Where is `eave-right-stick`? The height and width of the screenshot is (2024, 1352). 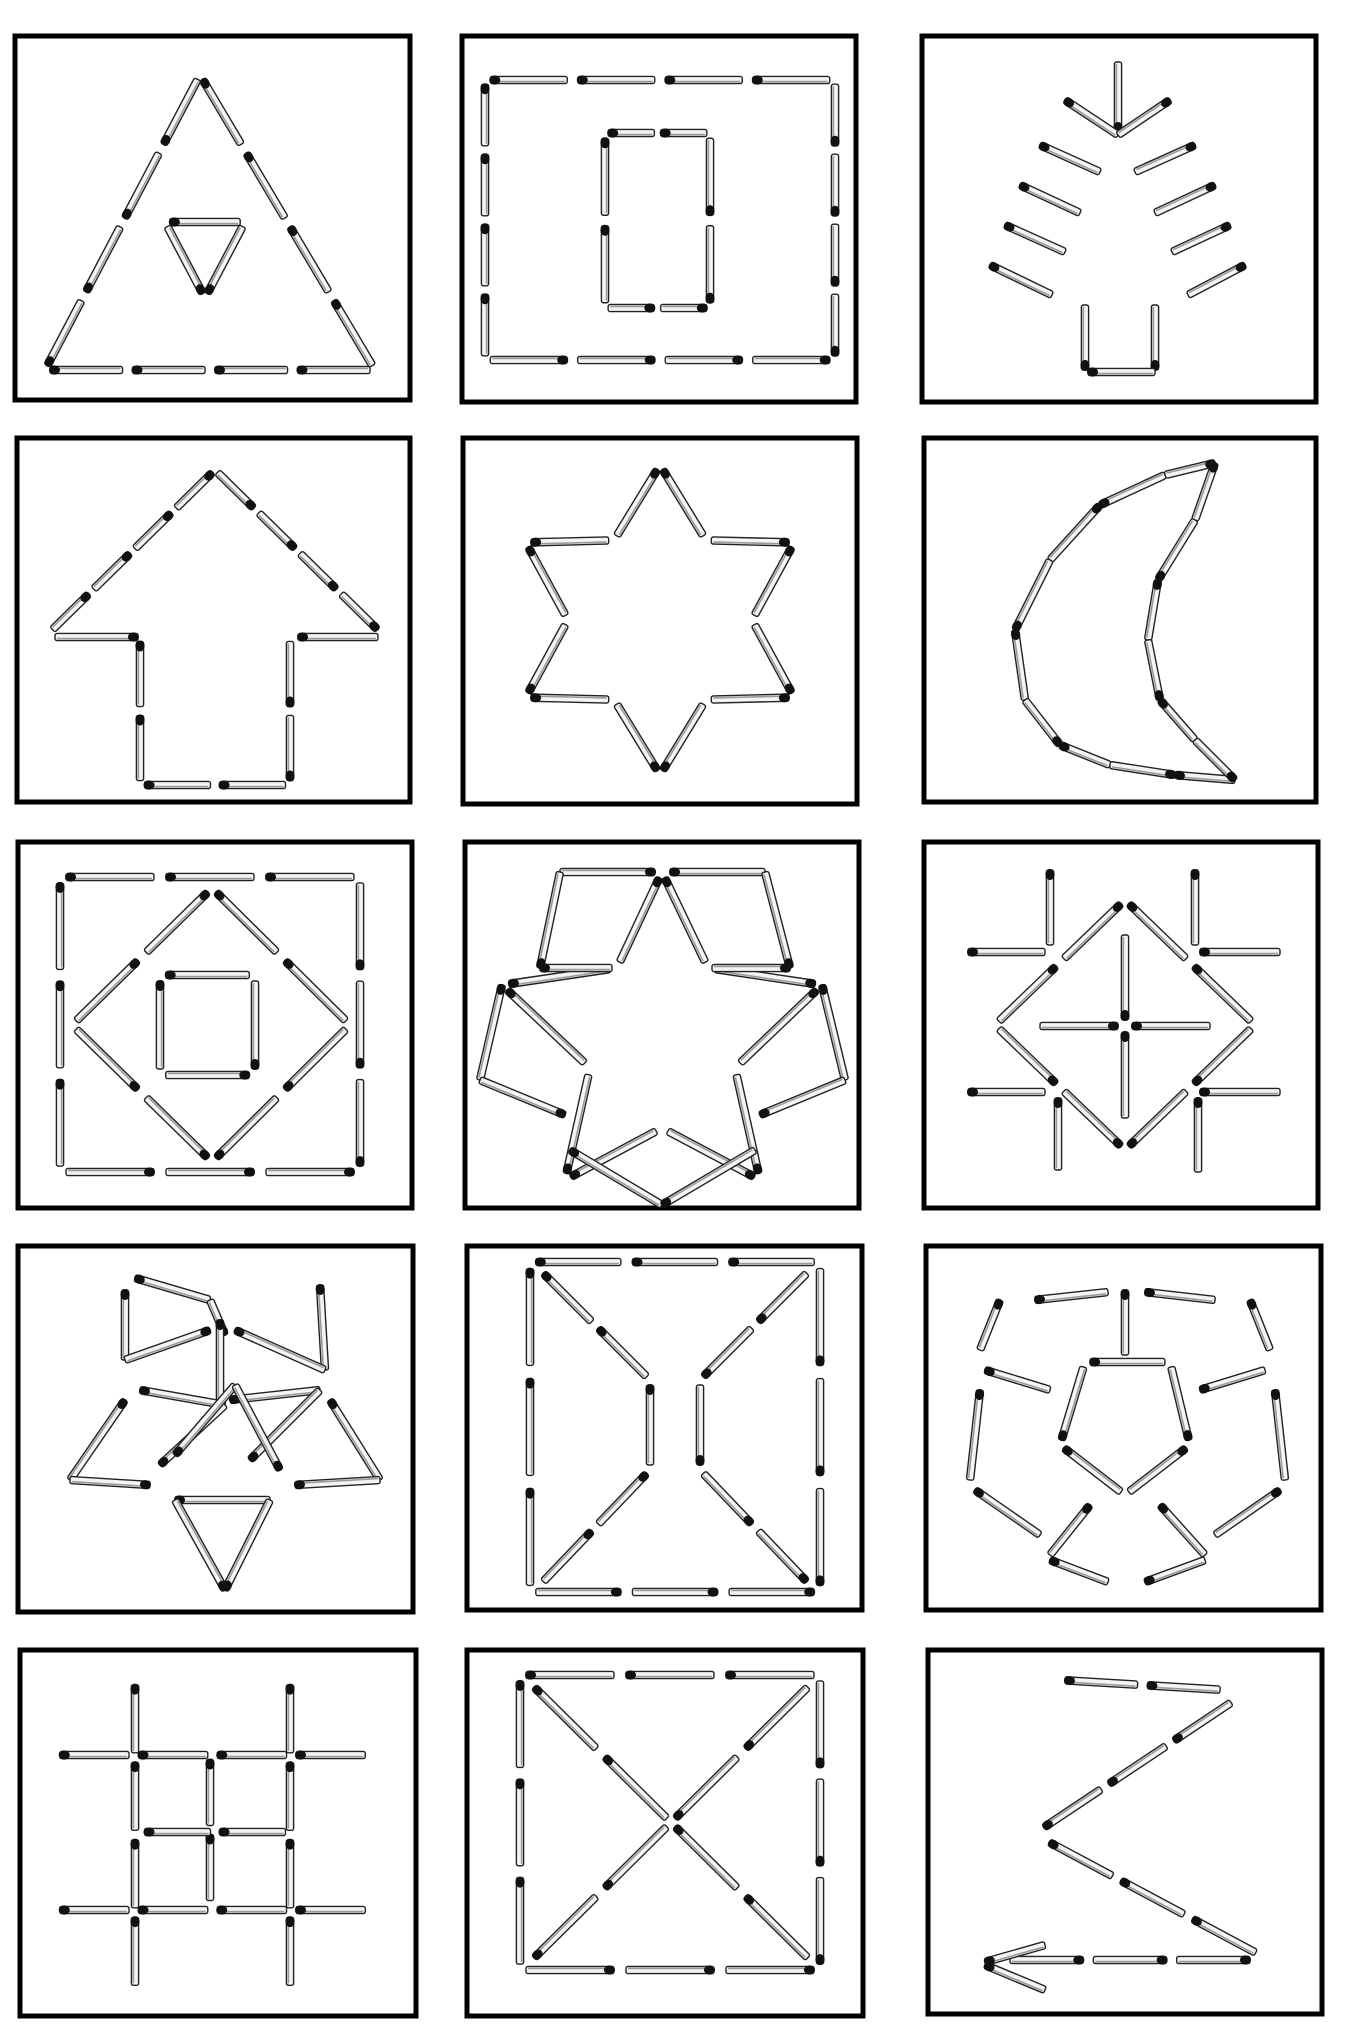
eave-right-stick is located at coordinates (338, 637).